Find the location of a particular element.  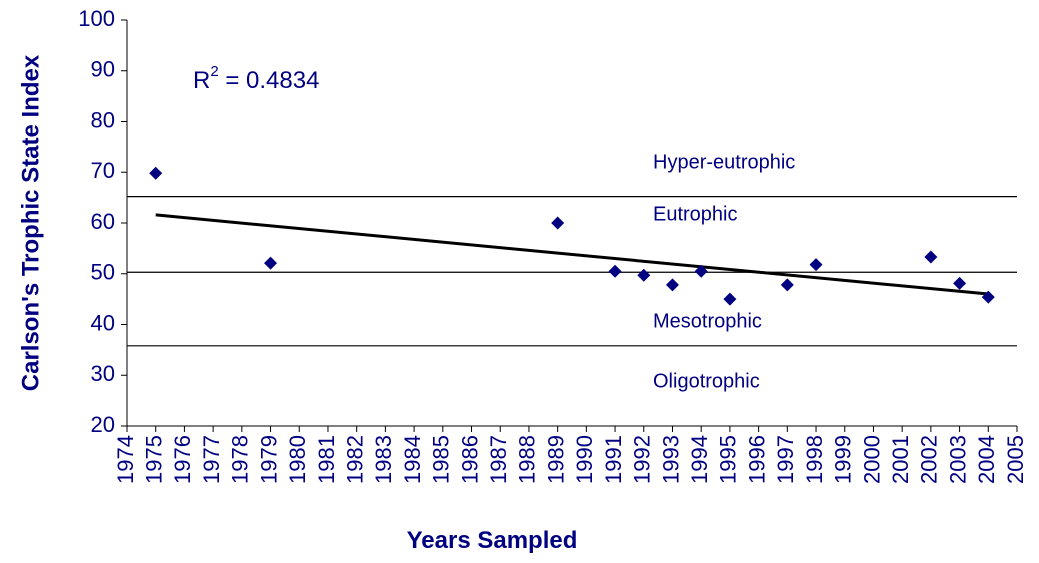

y-tick-label: 40 is located at coordinates (103, 322).